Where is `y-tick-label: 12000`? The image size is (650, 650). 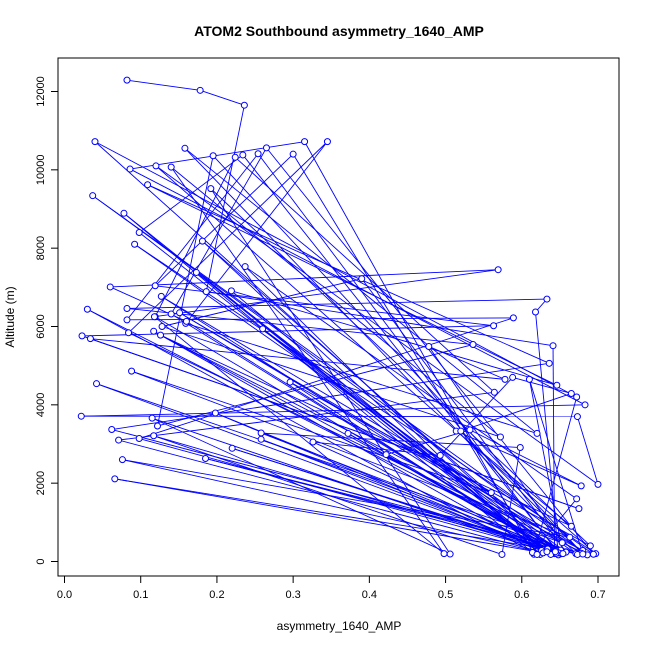
y-tick-label: 12000 is located at coordinates (41, 91).